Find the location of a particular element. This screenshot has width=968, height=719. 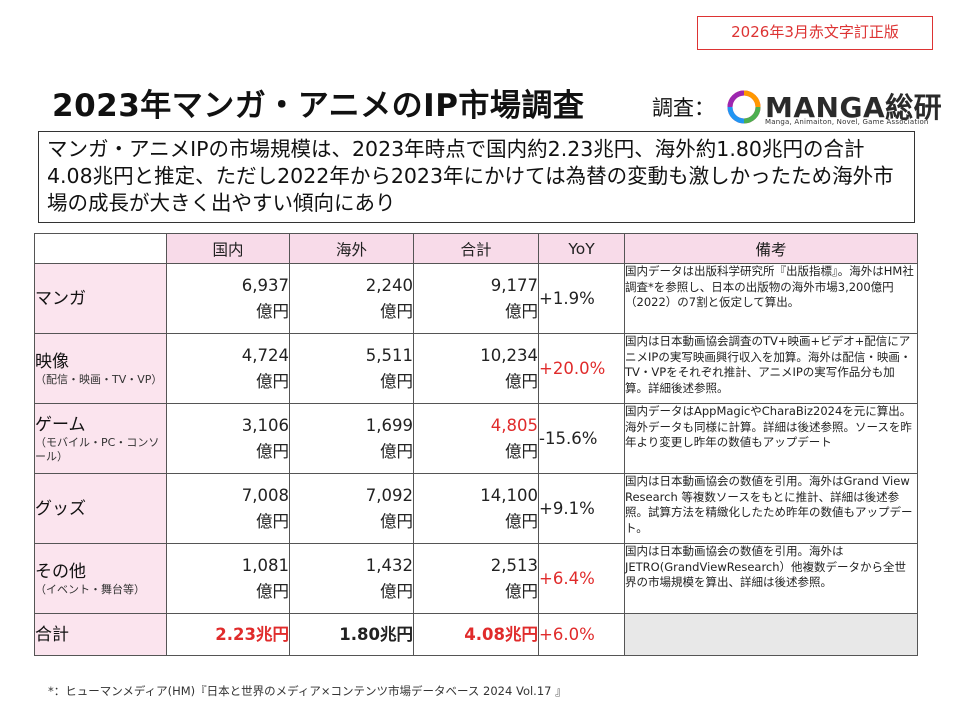

total-sum-value: 4.08兆円 is located at coordinates (476, 634).